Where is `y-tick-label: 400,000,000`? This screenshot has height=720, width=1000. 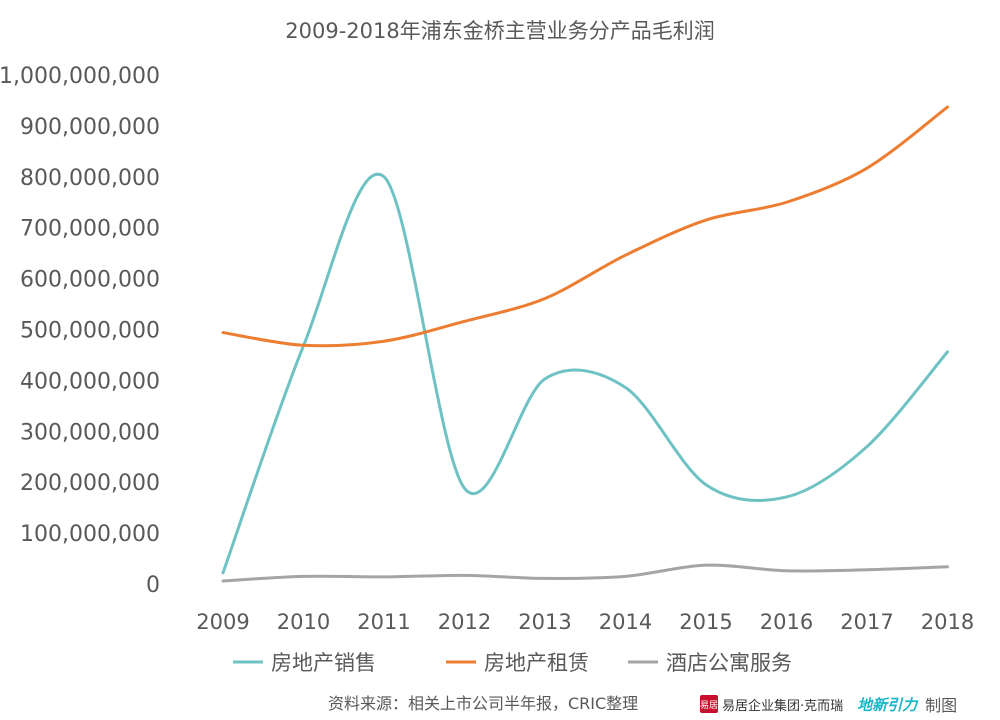
y-tick-label: 400,000,000 is located at coordinates (90, 381).